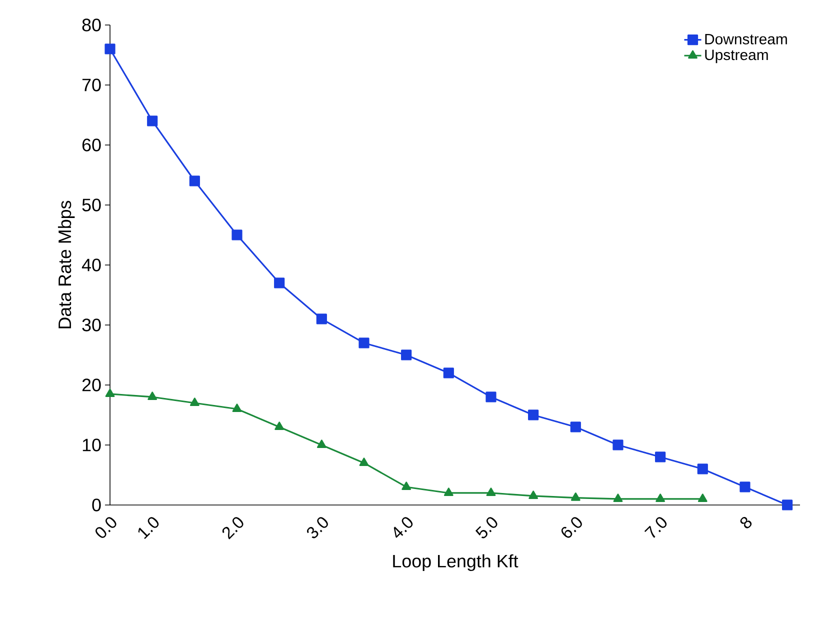 The width and height of the screenshot is (827, 632). I want to click on x-tick-label: 3.0, so click(317, 527).